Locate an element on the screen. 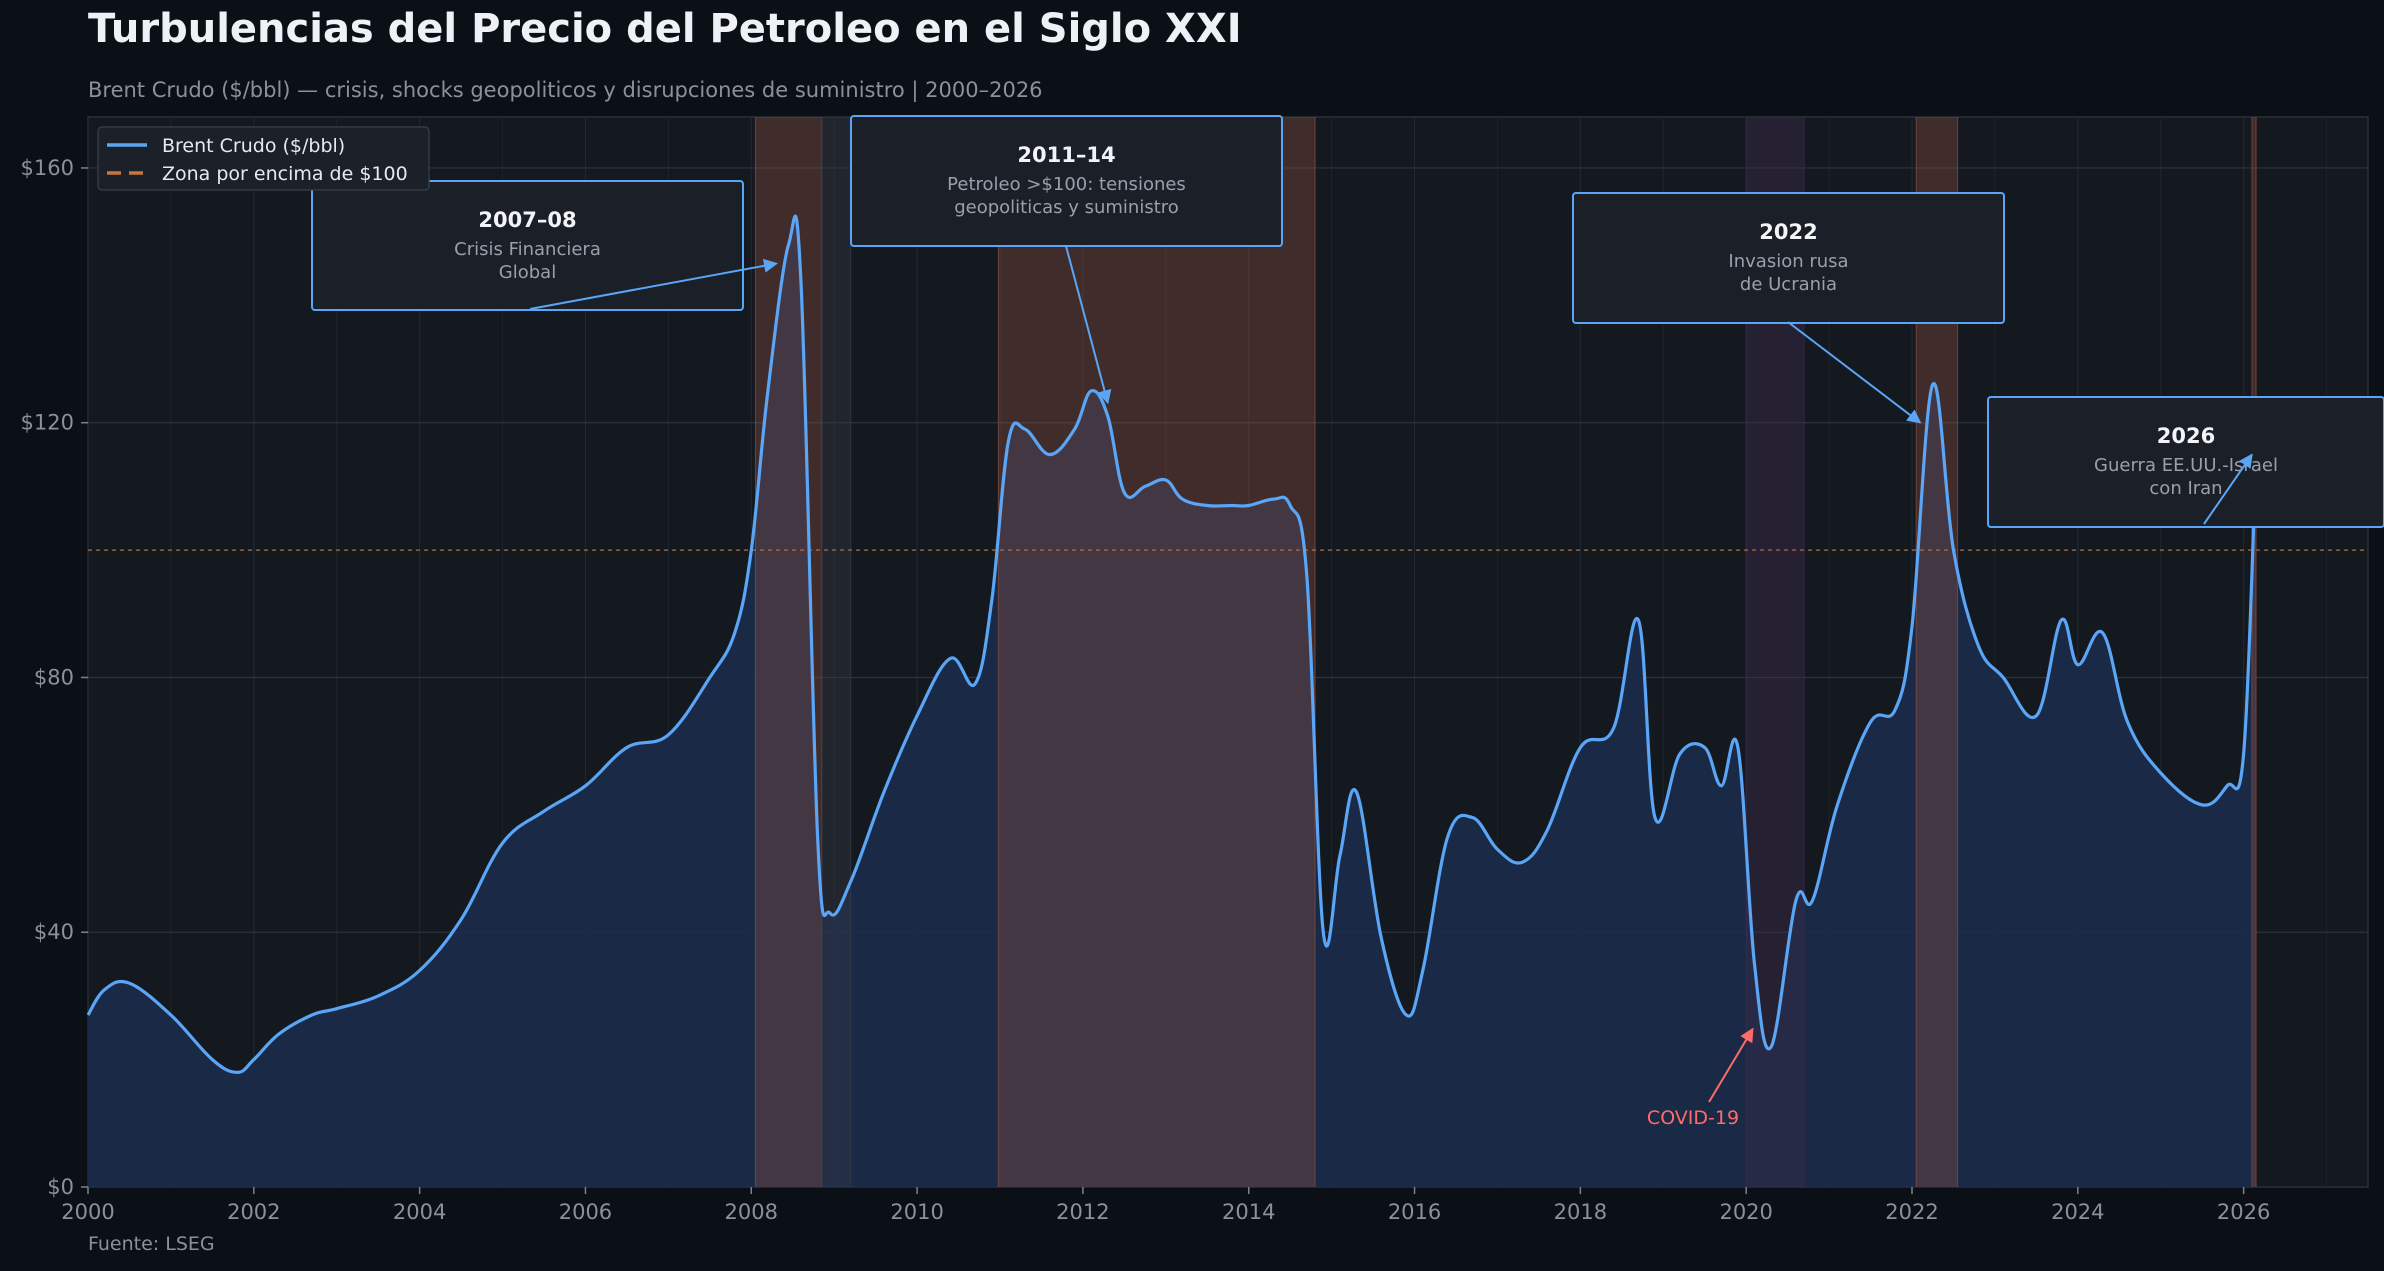 This screenshot has width=2384, height=1271. annotation-text: de Ucrania is located at coordinates (1788, 284).